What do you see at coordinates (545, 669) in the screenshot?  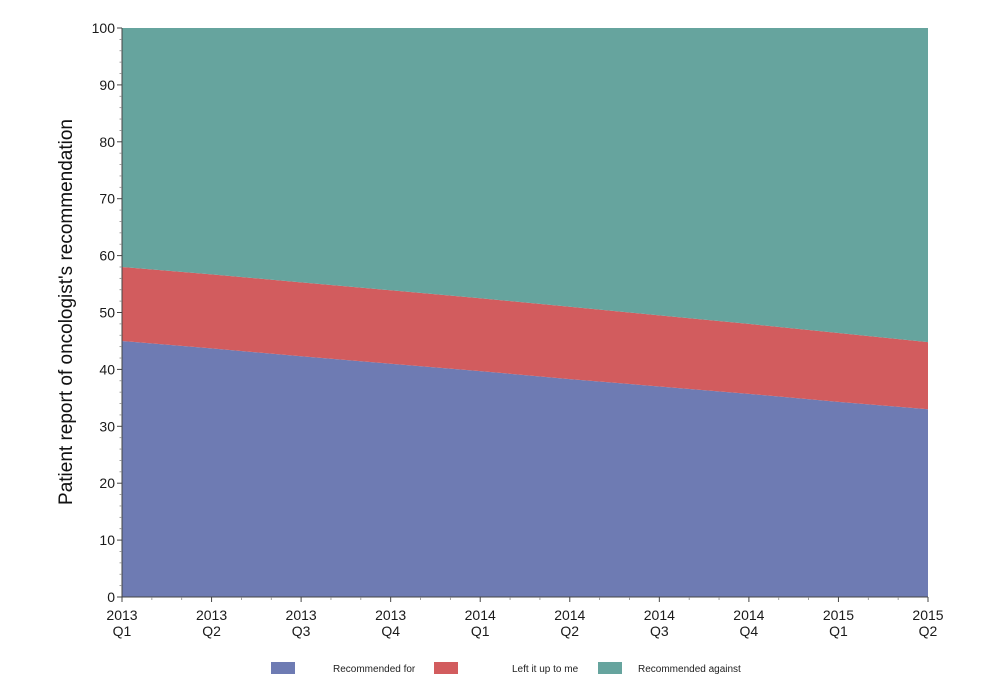 I see `legend-label: Left it up to me` at bounding box center [545, 669].